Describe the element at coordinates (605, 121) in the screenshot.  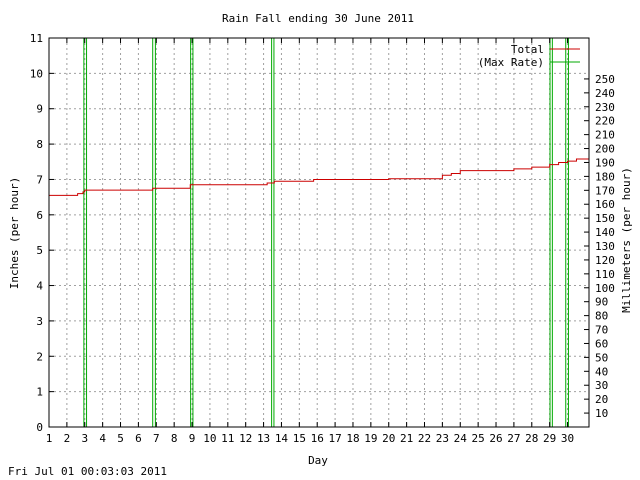
I see `y2-tick-label: 220` at that location.